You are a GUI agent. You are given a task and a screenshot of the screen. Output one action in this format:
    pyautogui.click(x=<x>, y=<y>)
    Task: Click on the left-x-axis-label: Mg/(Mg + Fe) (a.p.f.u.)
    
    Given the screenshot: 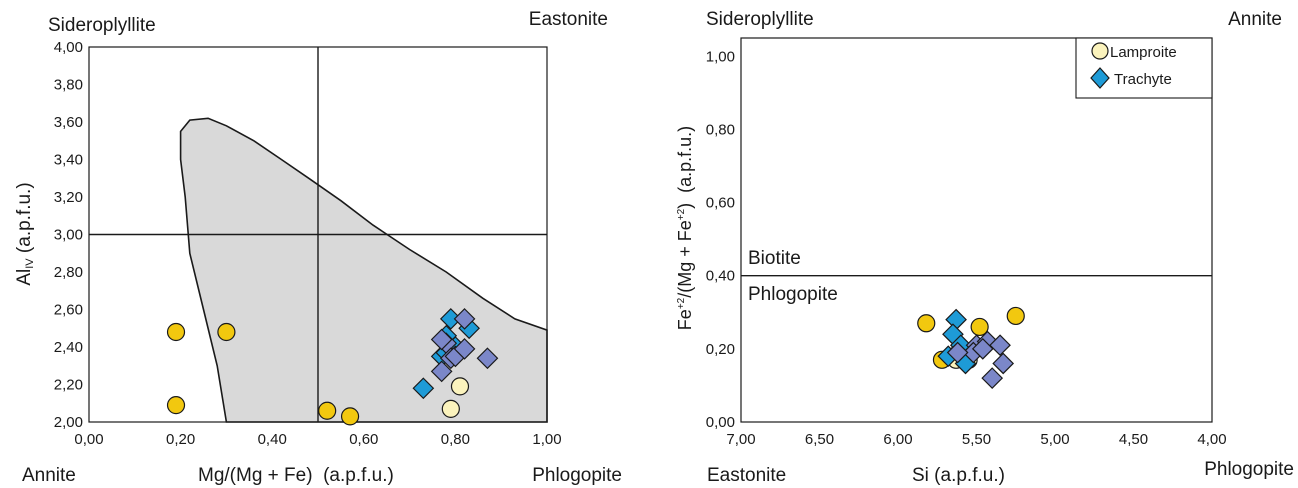 What is the action you would take?
    pyautogui.click(x=296, y=475)
    